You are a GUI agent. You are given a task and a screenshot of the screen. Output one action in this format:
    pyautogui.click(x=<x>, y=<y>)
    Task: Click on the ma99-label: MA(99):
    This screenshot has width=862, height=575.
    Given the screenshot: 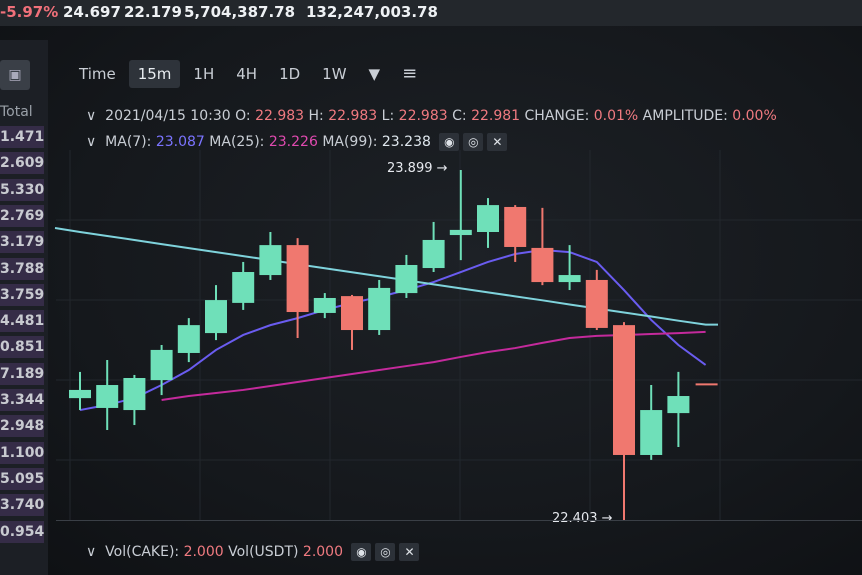 What is the action you would take?
    pyautogui.click(x=350, y=142)
    